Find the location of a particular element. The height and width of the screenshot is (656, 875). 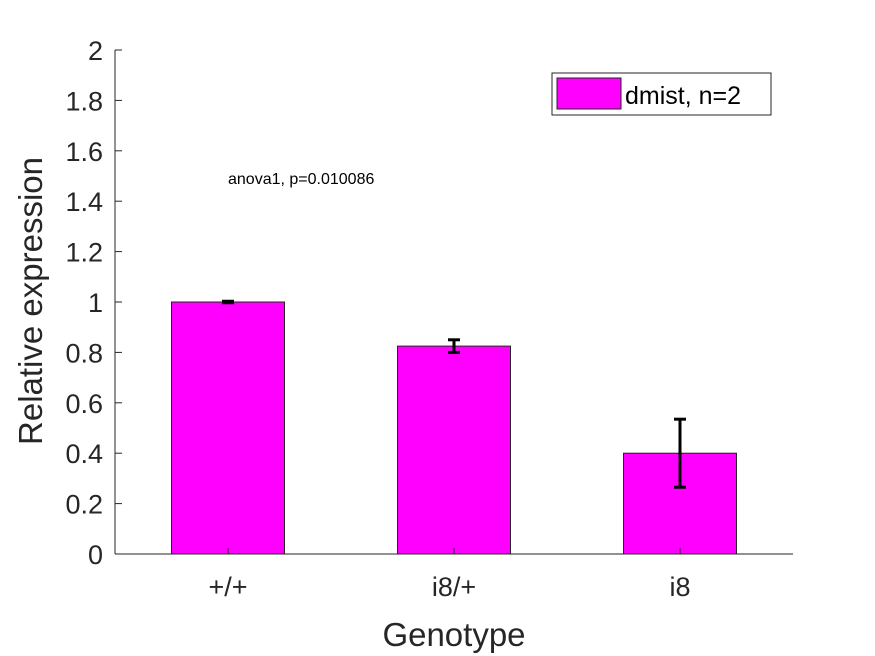

y-tick-label-5: 1 is located at coordinates (95, 303).